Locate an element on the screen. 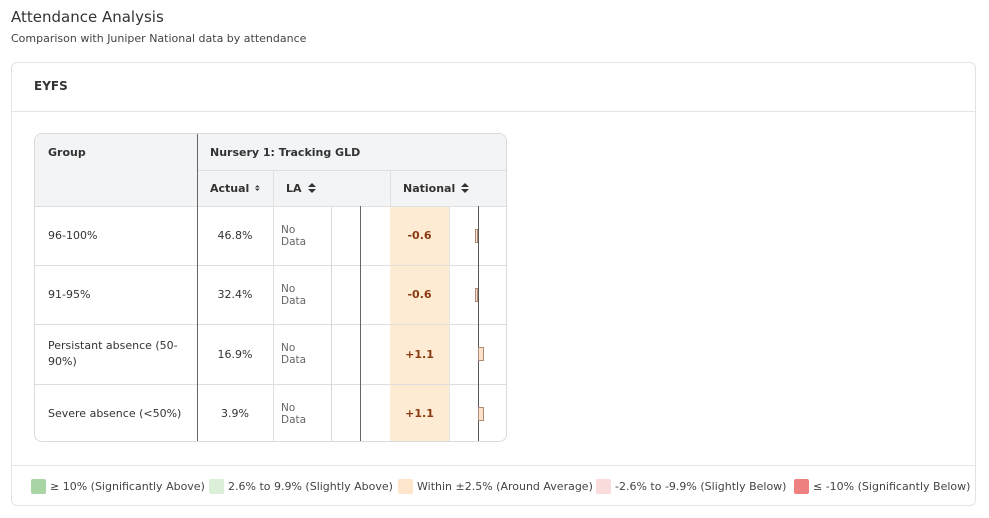  group-cell: 91-95% is located at coordinates (69, 294).